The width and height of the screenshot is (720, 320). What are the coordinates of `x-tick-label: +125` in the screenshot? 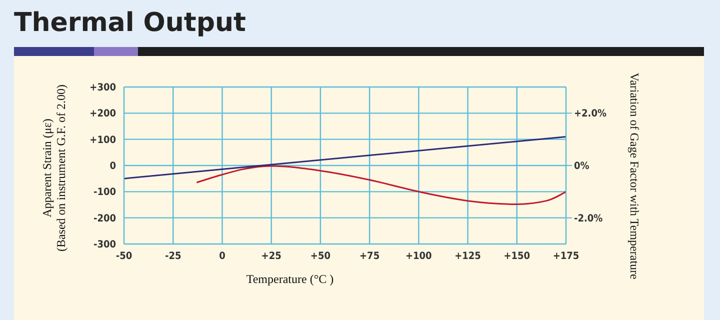 It's located at (467, 256).